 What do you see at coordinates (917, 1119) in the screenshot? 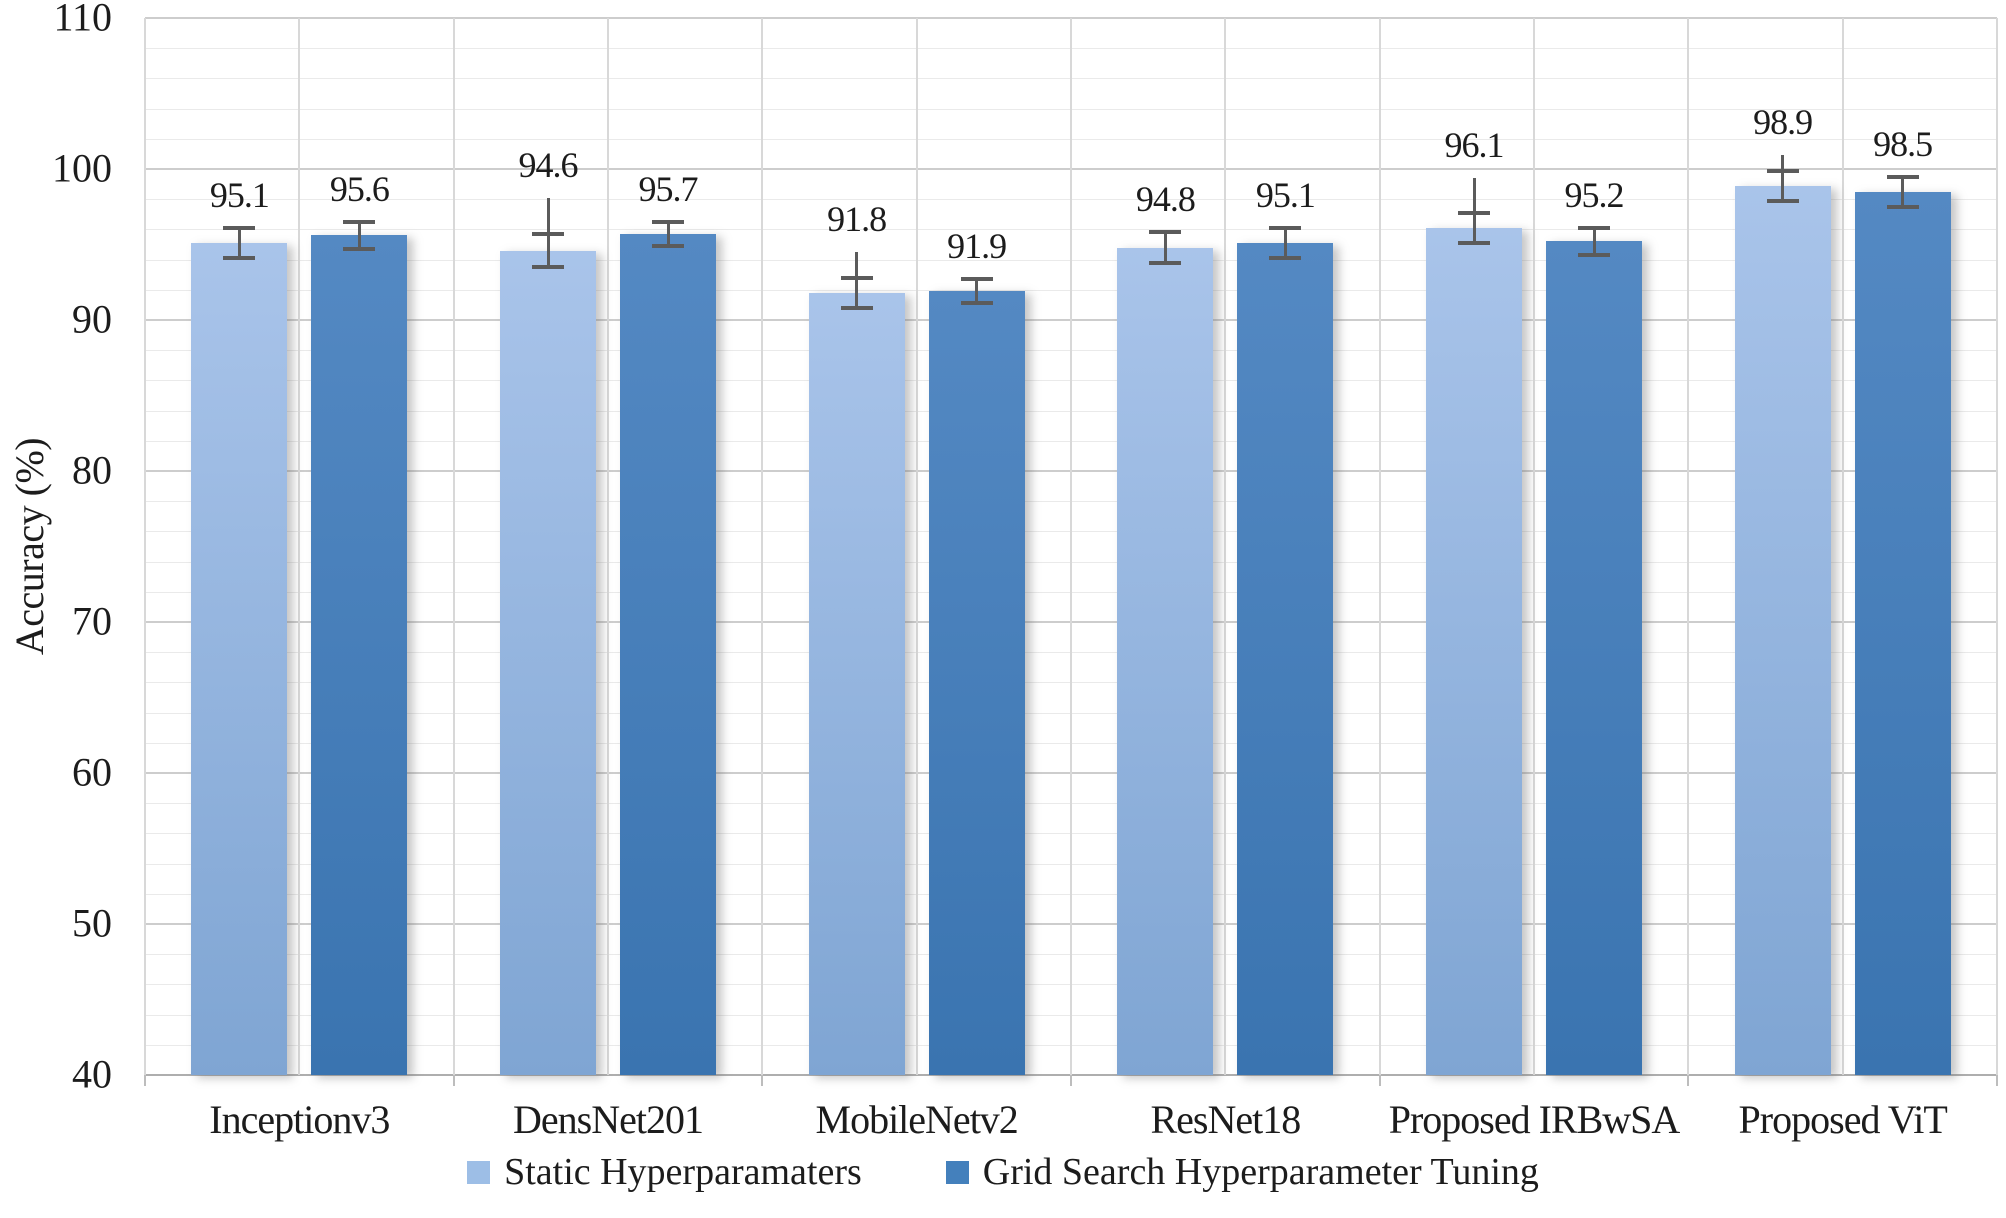
I see `x-category-label: MobileNetv2` at bounding box center [917, 1119].